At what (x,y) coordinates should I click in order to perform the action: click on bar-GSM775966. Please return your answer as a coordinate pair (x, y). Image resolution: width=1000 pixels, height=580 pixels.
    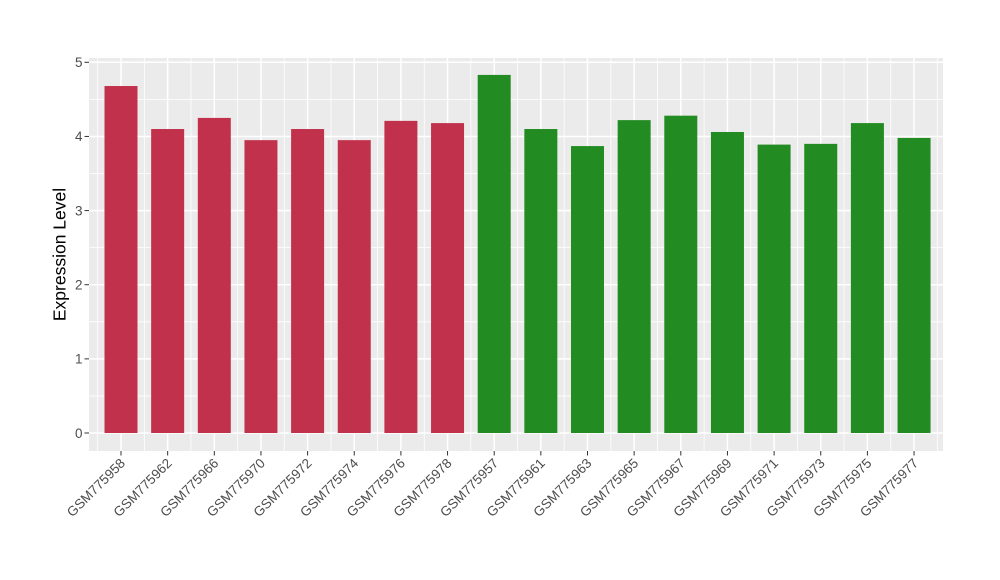
    Looking at the image, I should click on (214, 275).